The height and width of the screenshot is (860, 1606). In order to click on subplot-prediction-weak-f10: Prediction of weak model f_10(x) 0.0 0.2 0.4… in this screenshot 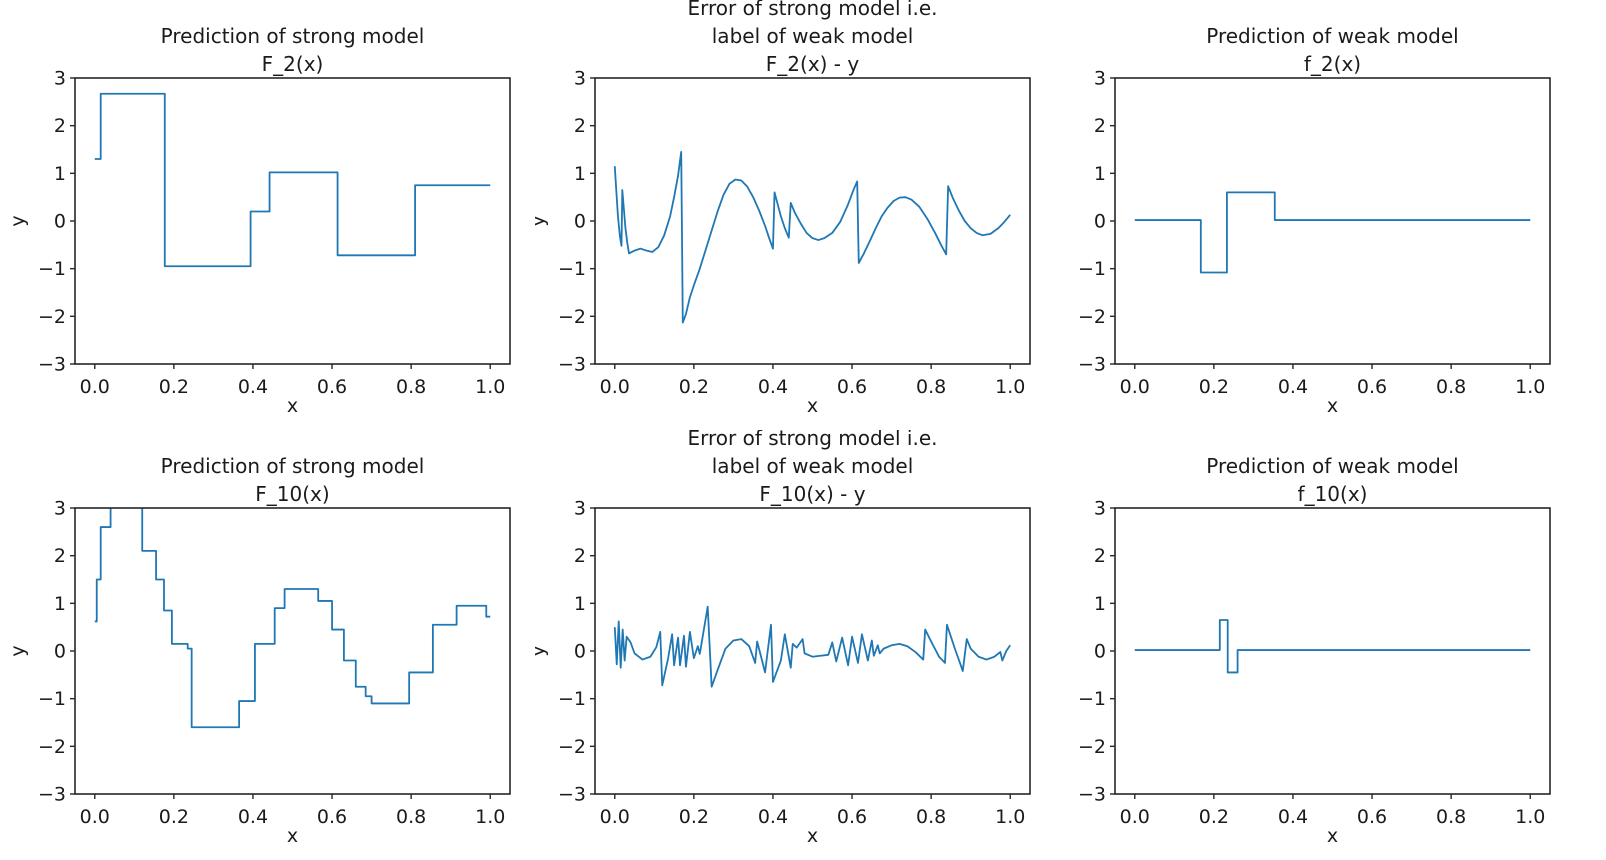, I will do `click(1314, 650)`.